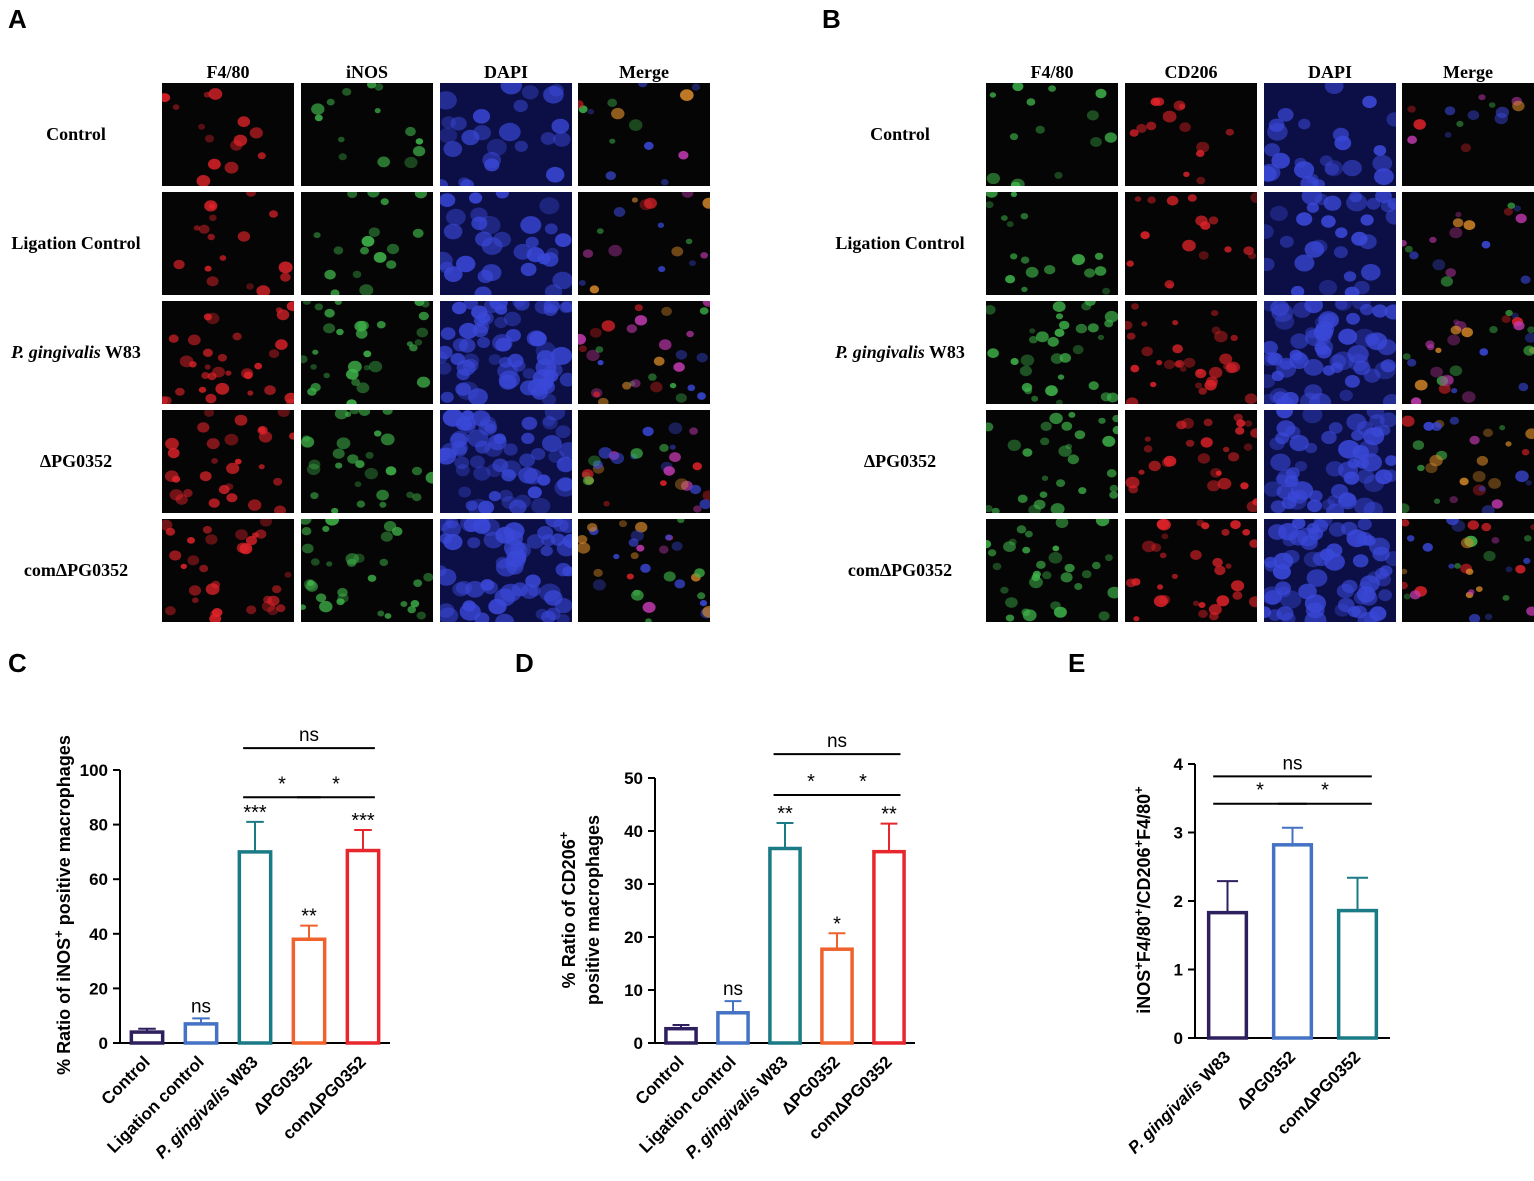 The width and height of the screenshot is (1534, 1181). What do you see at coordinates (1191, 570) in the screenshot?
I see `micrograph-tile-b-r4-c1` at bounding box center [1191, 570].